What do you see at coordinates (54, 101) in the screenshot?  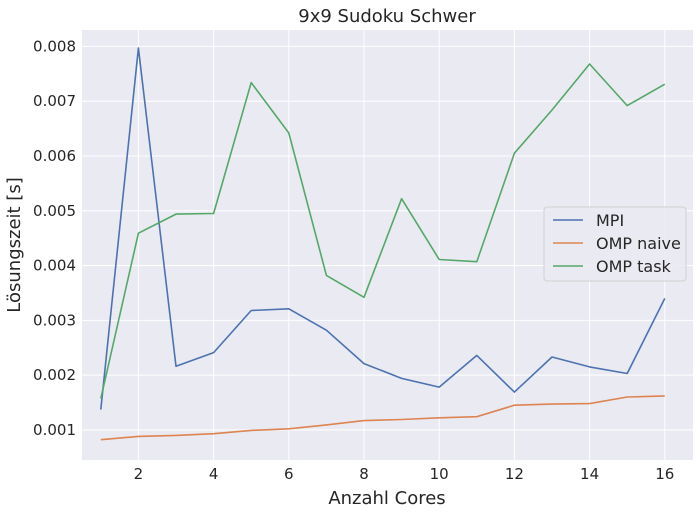 I see `y-tick-label: 0.007` at bounding box center [54, 101].